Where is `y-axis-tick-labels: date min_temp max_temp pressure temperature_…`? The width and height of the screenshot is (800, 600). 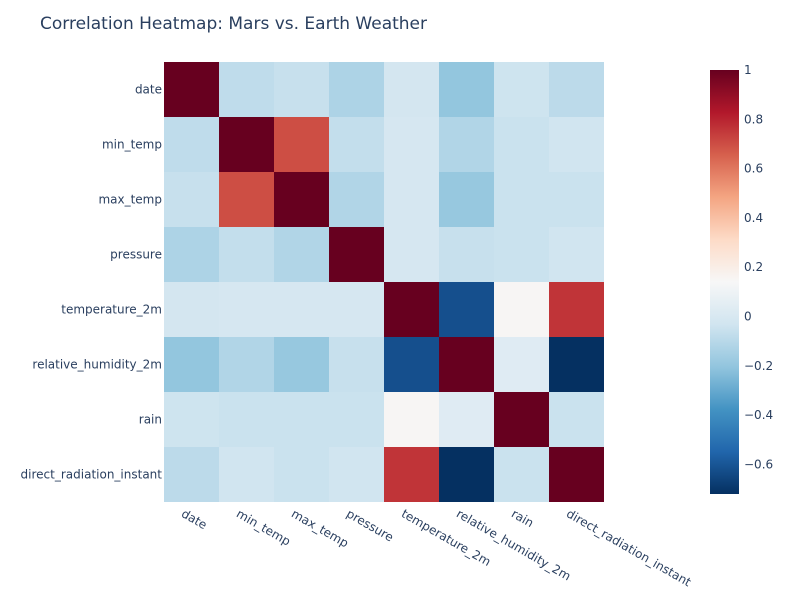
y-axis-tick-labels: date min_temp max_temp pressure temperature_… is located at coordinates (92, 282).